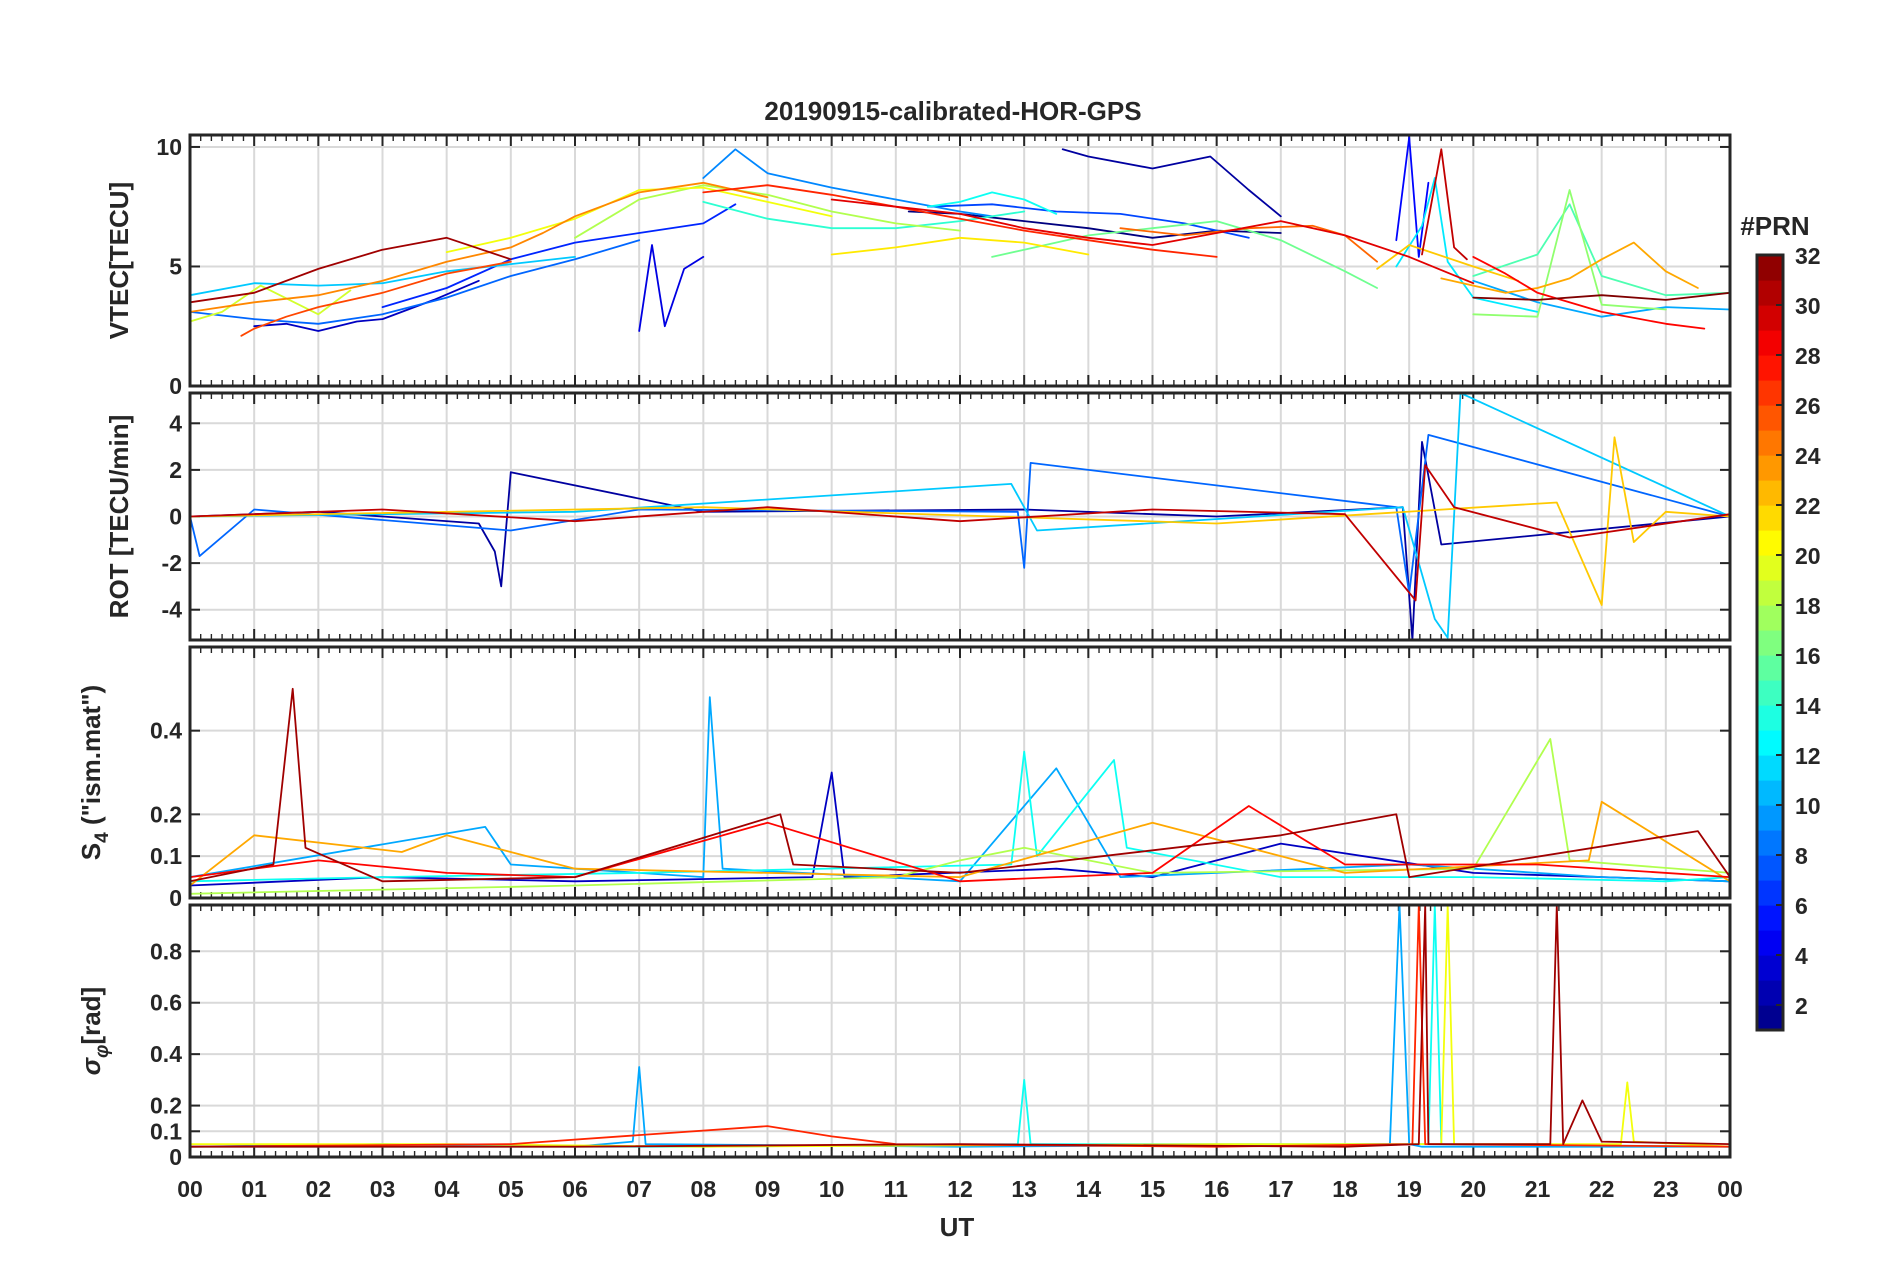  What do you see at coordinates (832, 1189) in the screenshot?
I see `x-tick-label: 10` at bounding box center [832, 1189].